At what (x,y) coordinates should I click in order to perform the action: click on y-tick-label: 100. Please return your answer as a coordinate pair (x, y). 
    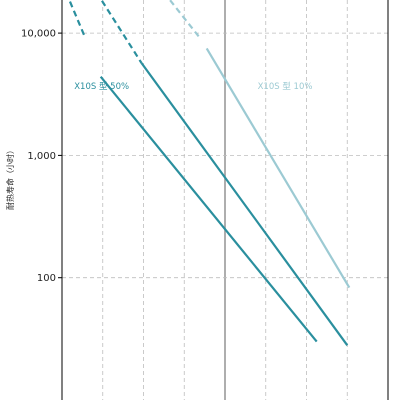
    Looking at the image, I should click on (46, 278).